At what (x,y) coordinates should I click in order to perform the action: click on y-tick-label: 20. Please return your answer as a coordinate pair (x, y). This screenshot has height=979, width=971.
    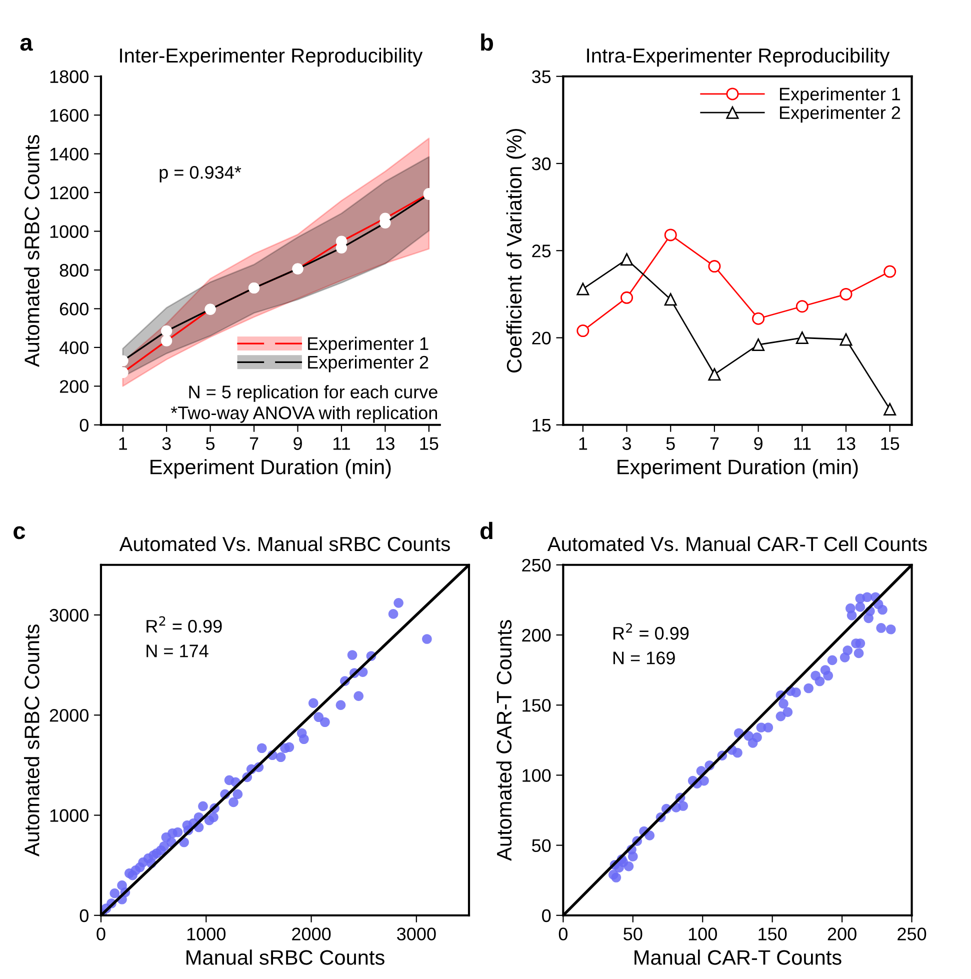
    Looking at the image, I should click on (541, 338).